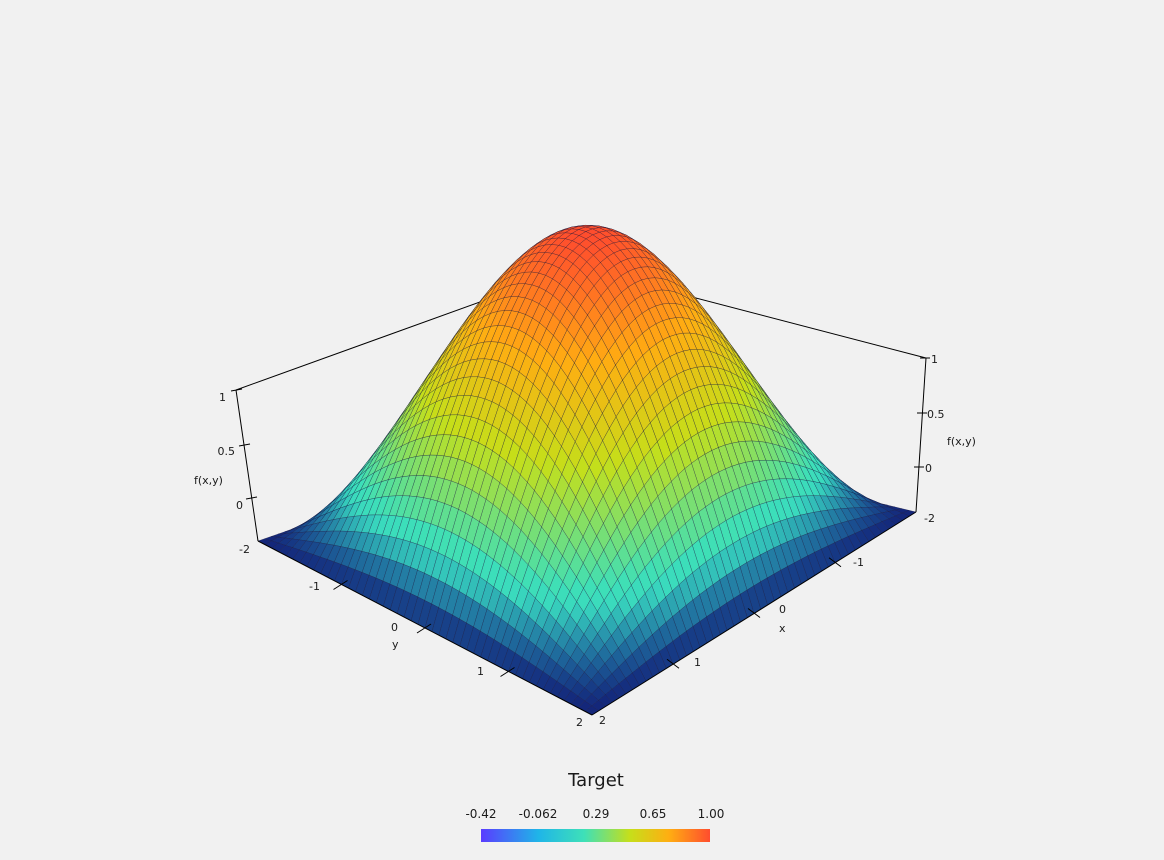 The width and height of the screenshot is (1164, 860). I want to click on colorbar-title: Target, so click(595, 780).